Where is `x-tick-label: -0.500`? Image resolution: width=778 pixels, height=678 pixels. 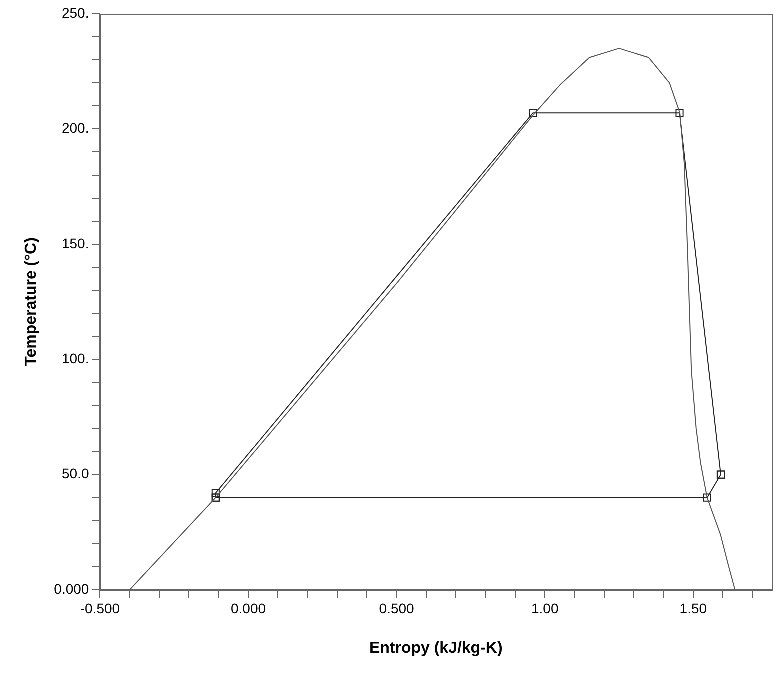
x-tick-label: -0.500 is located at coordinates (100, 608).